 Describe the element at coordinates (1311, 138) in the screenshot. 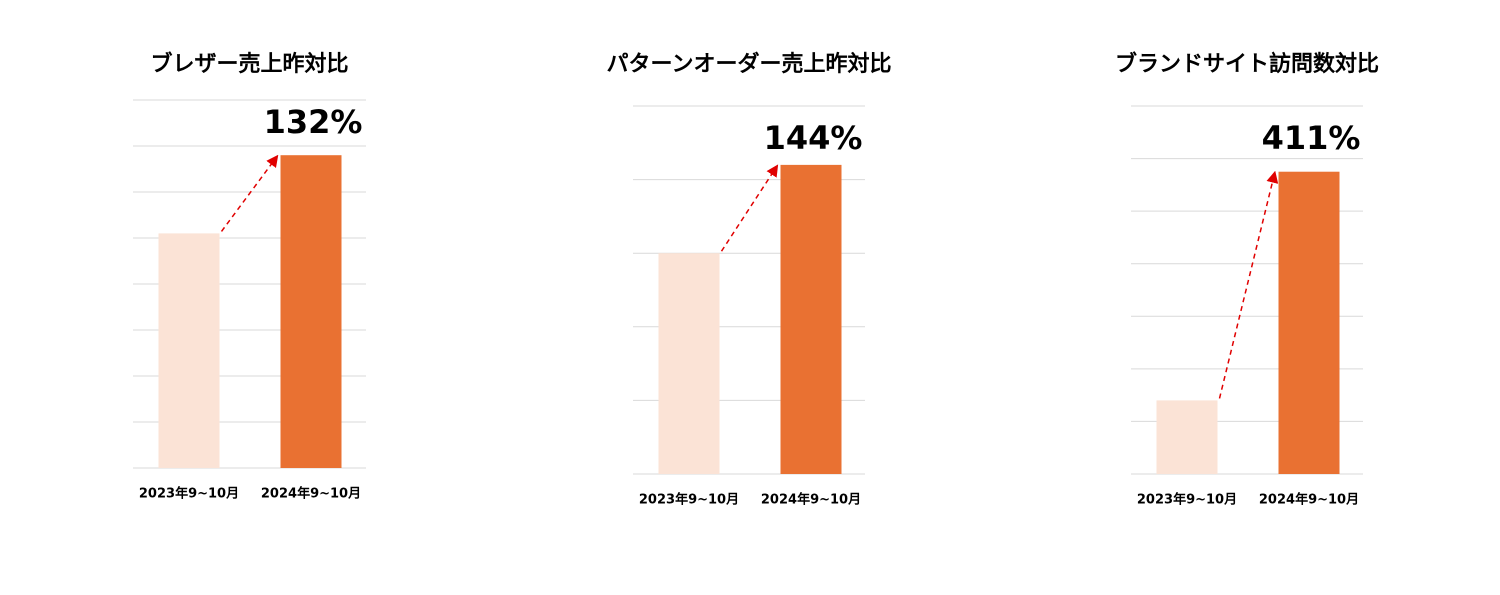

I see `annotation: 411%` at that location.